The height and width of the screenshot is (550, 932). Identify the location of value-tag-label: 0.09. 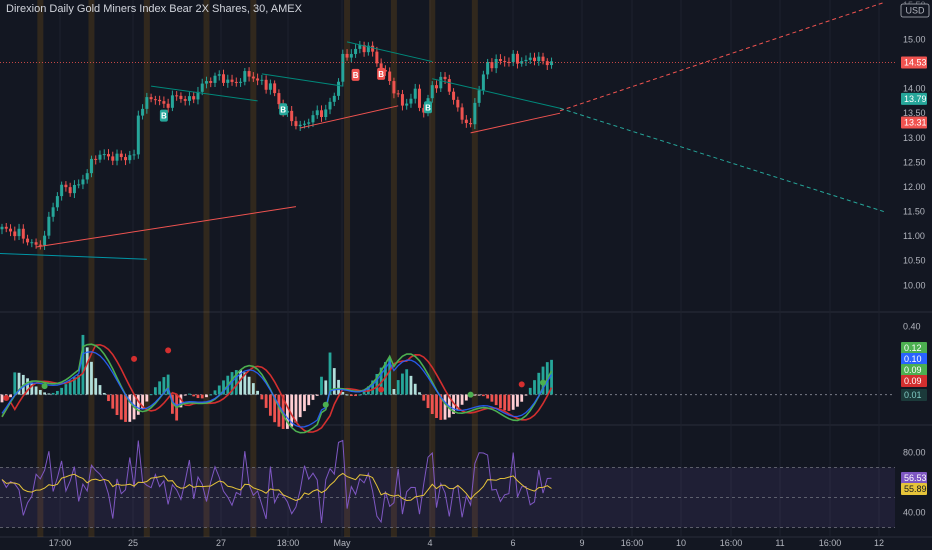
(913, 381).